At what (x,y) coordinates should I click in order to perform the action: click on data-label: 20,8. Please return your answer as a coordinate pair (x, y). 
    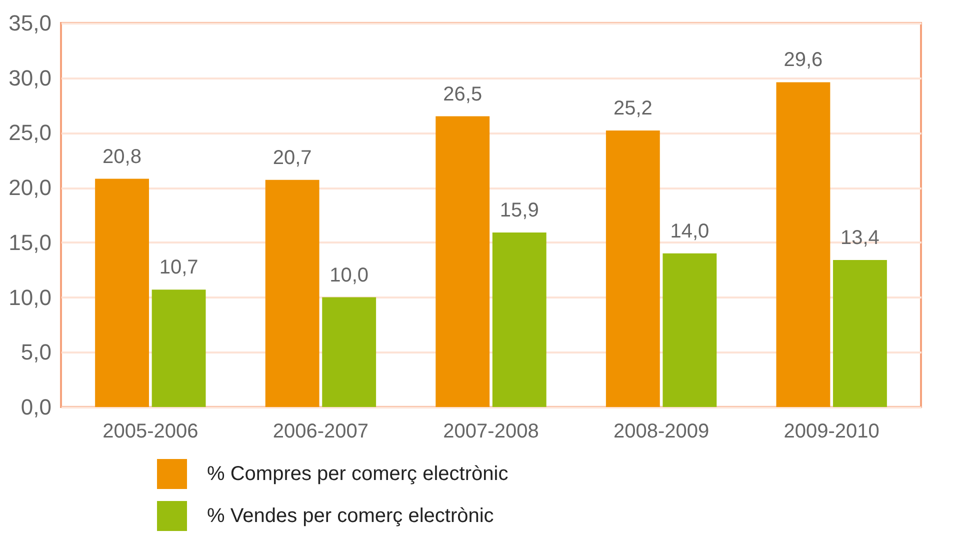
    Looking at the image, I should click on (122, 157).